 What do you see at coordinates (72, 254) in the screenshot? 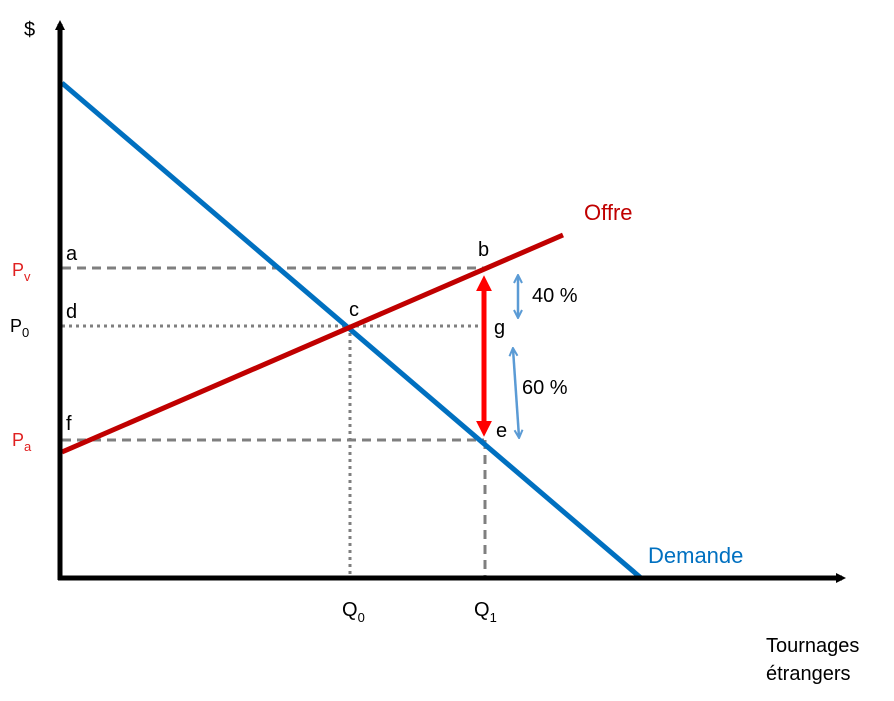
I see `point-a-label: a` at bounding box center [72, 254].